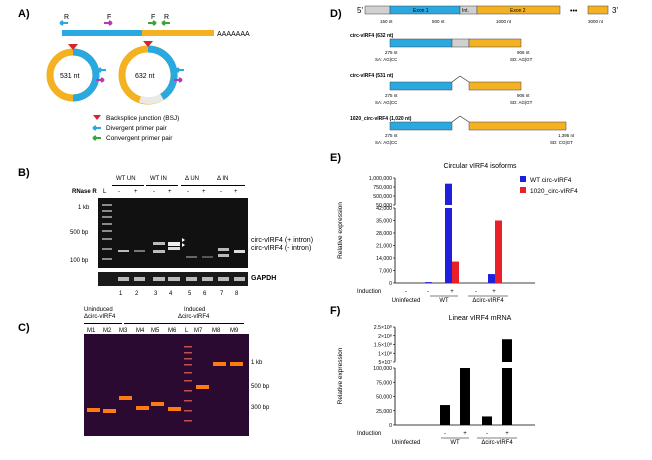 This screenshot has width=652, height=460. Describe the element at coordinates (383, 328) in the screenshot. I see `y-tick-label: 2.5×10⁸` at that location.